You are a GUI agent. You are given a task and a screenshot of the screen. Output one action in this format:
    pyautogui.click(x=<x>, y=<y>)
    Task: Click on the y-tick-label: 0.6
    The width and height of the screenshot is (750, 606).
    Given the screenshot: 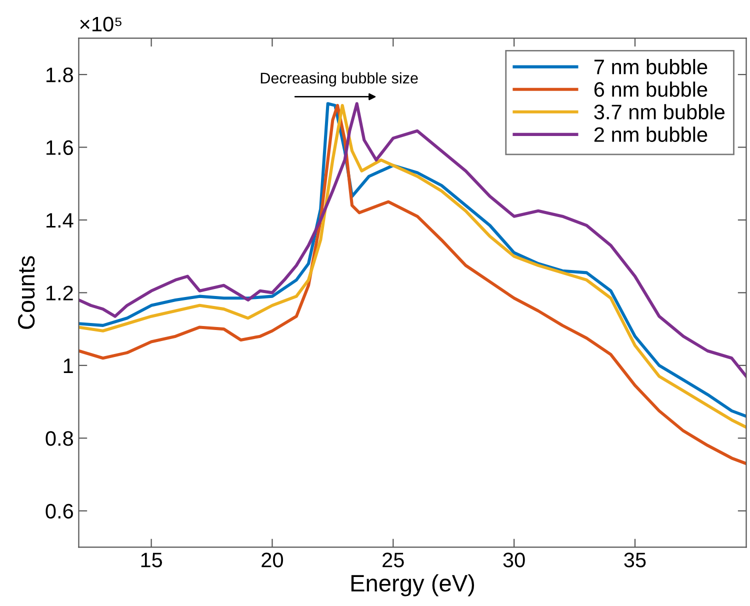 What is the action you would take?
    pyautogui.click(x=59, y=511)
    